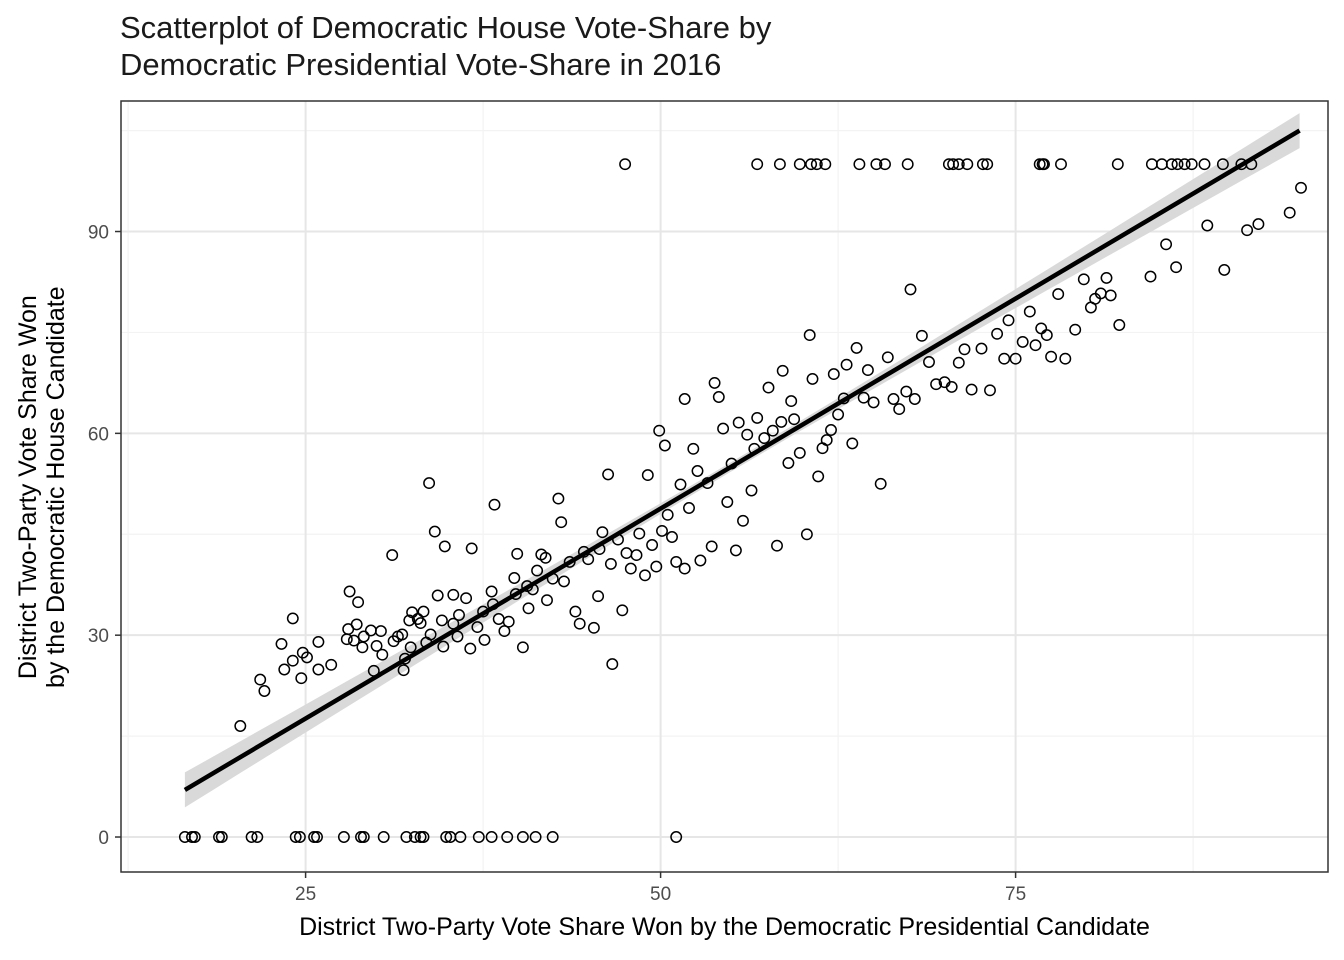  Describe the element at coordinates (104, 536) in the screenshot. I see `y-axis-ticks: 0 30 60 90` at that location.